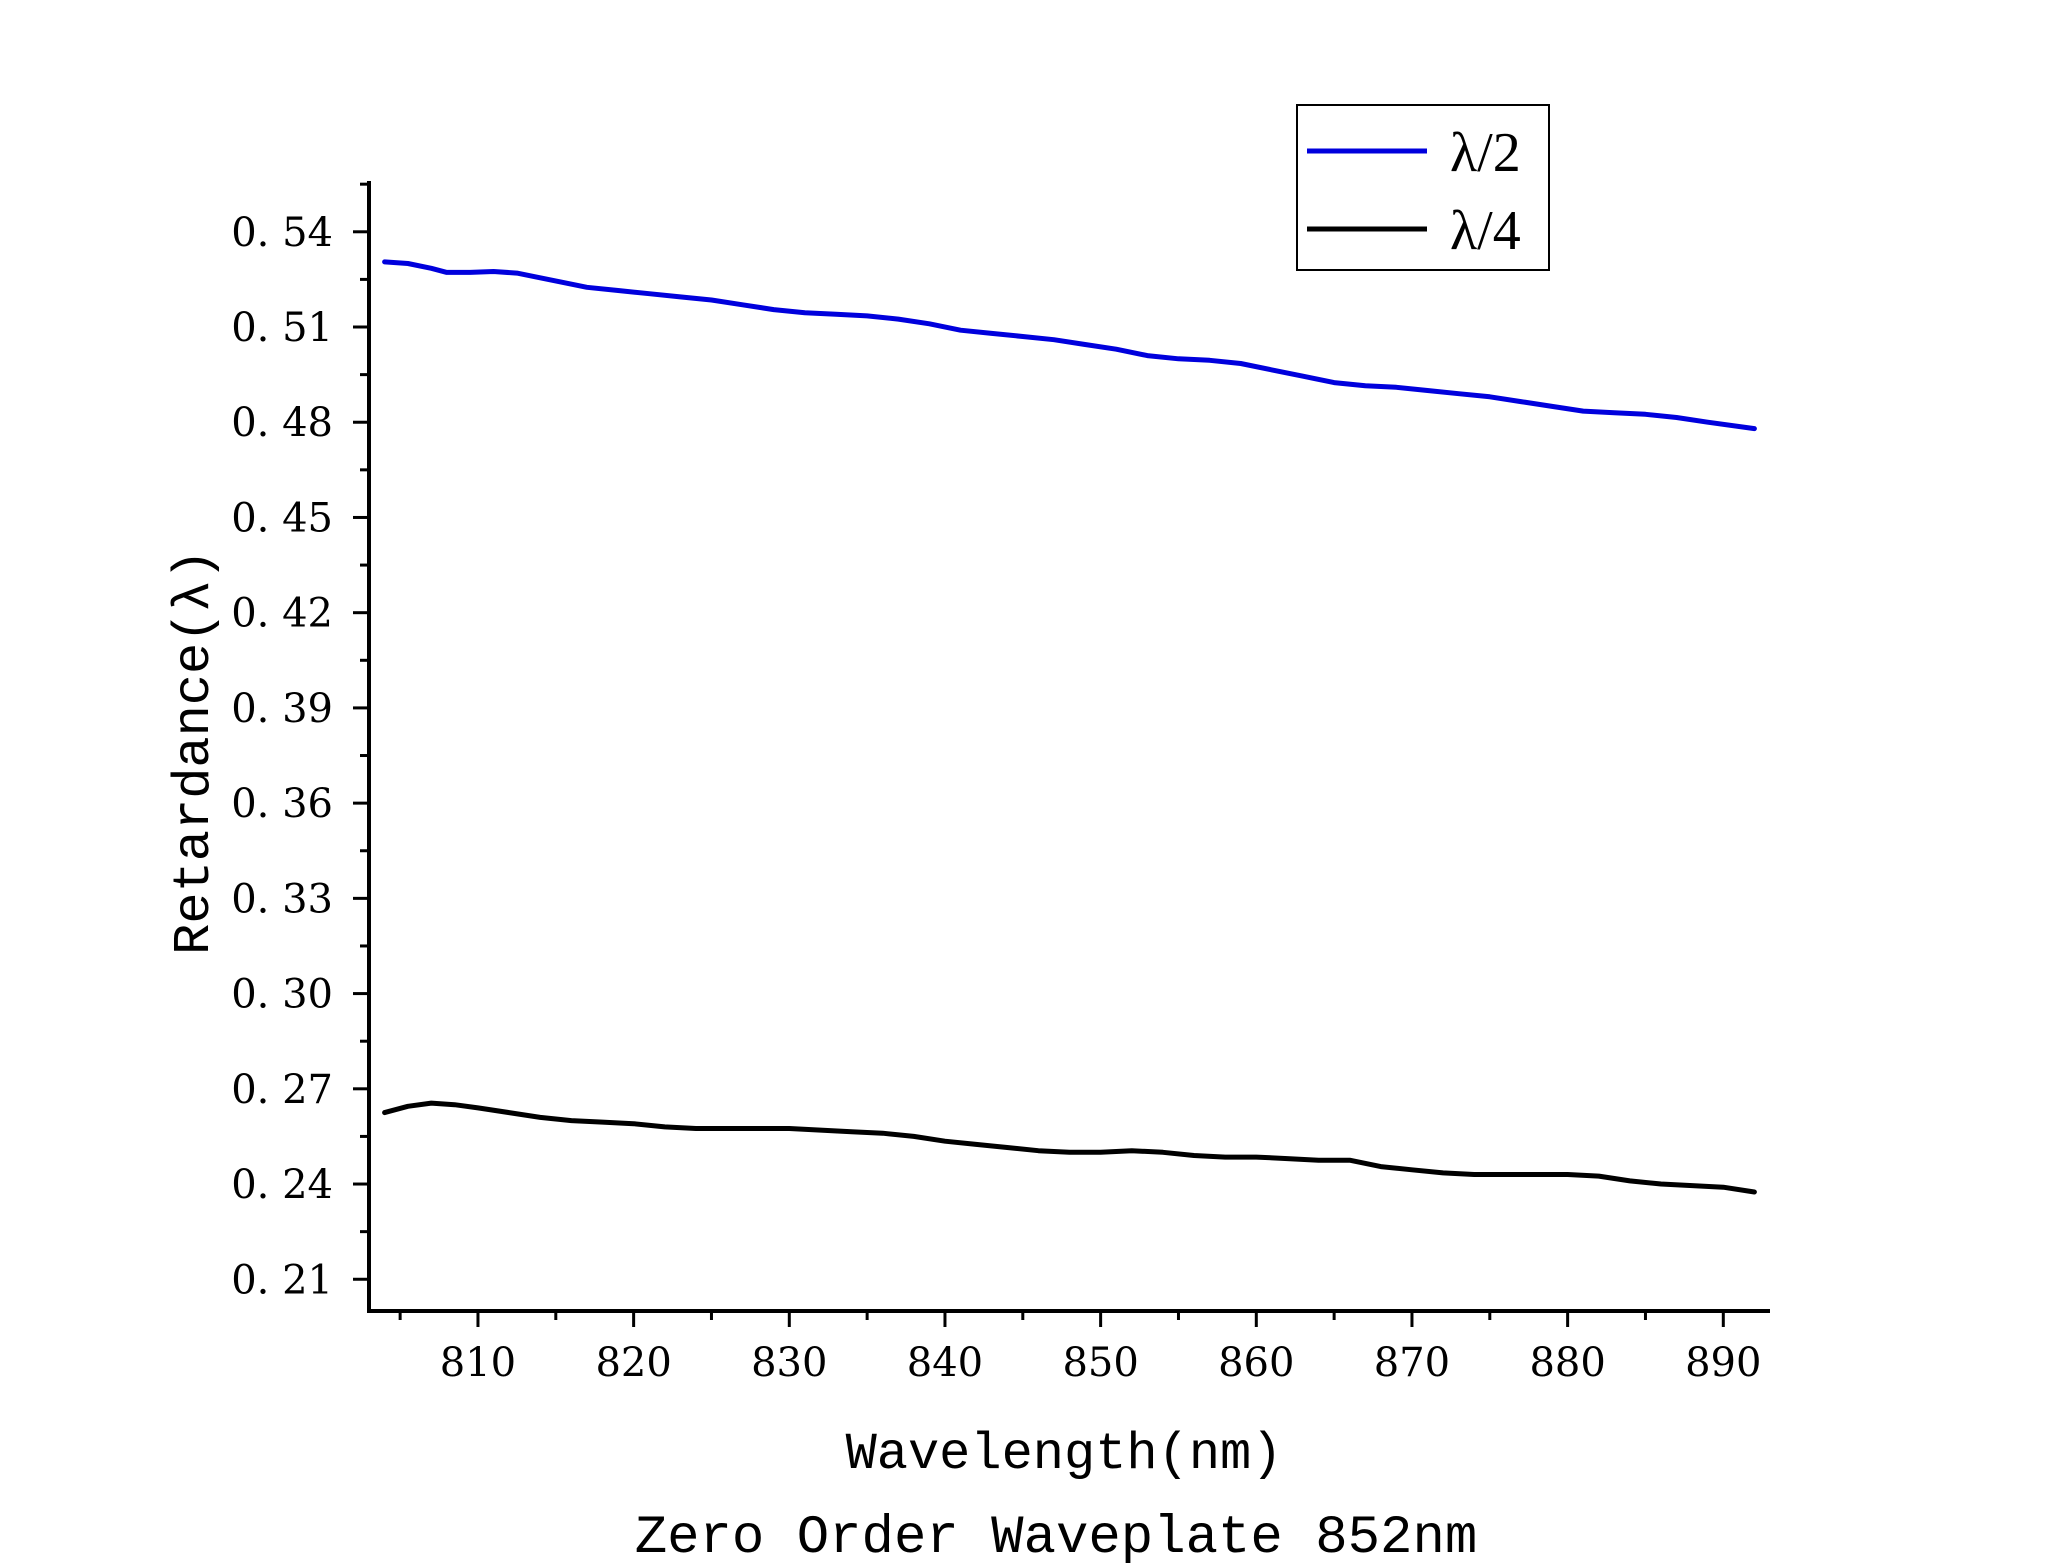 This screenshot has height=1567, width=2048. Describe the element at coordinates (1100, 1363) in the screenshot. I see `x-tick-label: 850` at that location.